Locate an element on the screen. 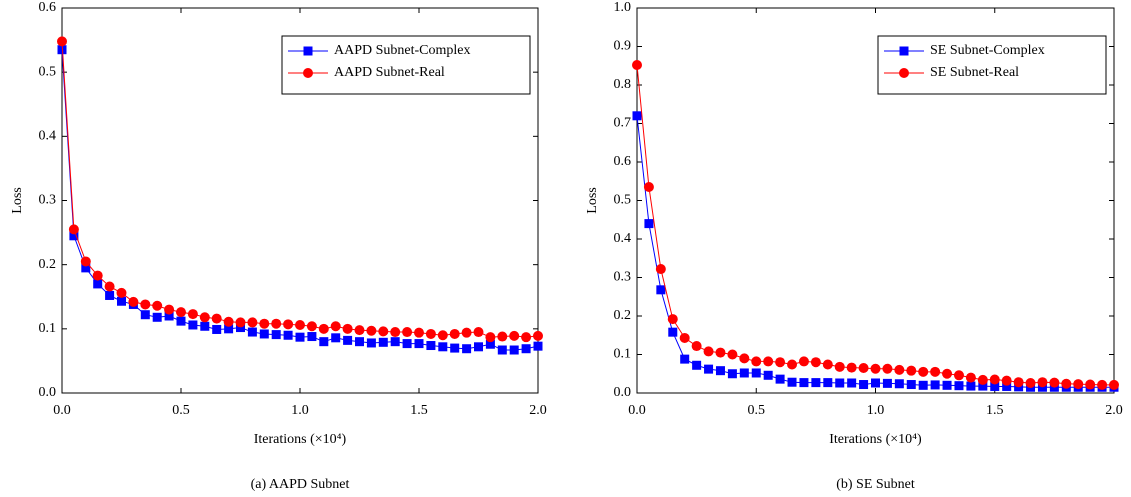  y-tick-label: 0.2 is located at coordinates (623, 315).